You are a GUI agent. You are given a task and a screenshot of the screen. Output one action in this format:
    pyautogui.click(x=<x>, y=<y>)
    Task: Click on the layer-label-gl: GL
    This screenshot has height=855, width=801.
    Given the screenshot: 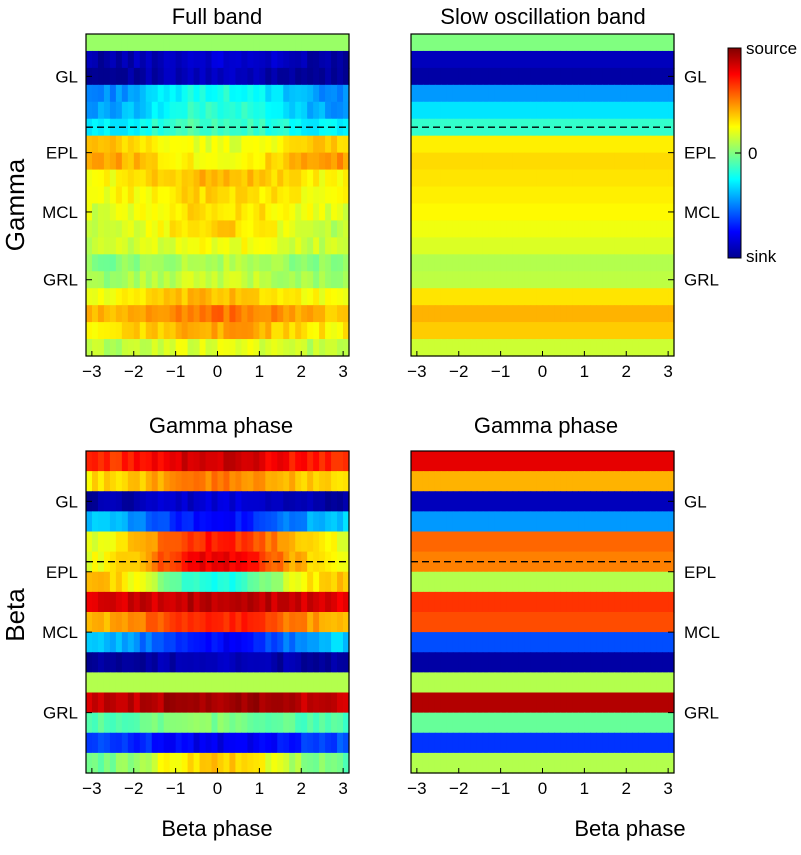 What is the action you would take?
    pyautogui.click(x=695, y=501)
    